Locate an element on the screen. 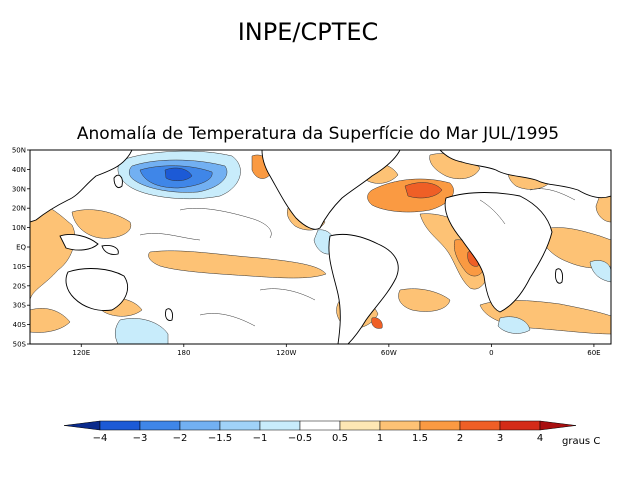 The image size is (640, 494). very-strong-cold-regions is located at coordinates (178, 174).